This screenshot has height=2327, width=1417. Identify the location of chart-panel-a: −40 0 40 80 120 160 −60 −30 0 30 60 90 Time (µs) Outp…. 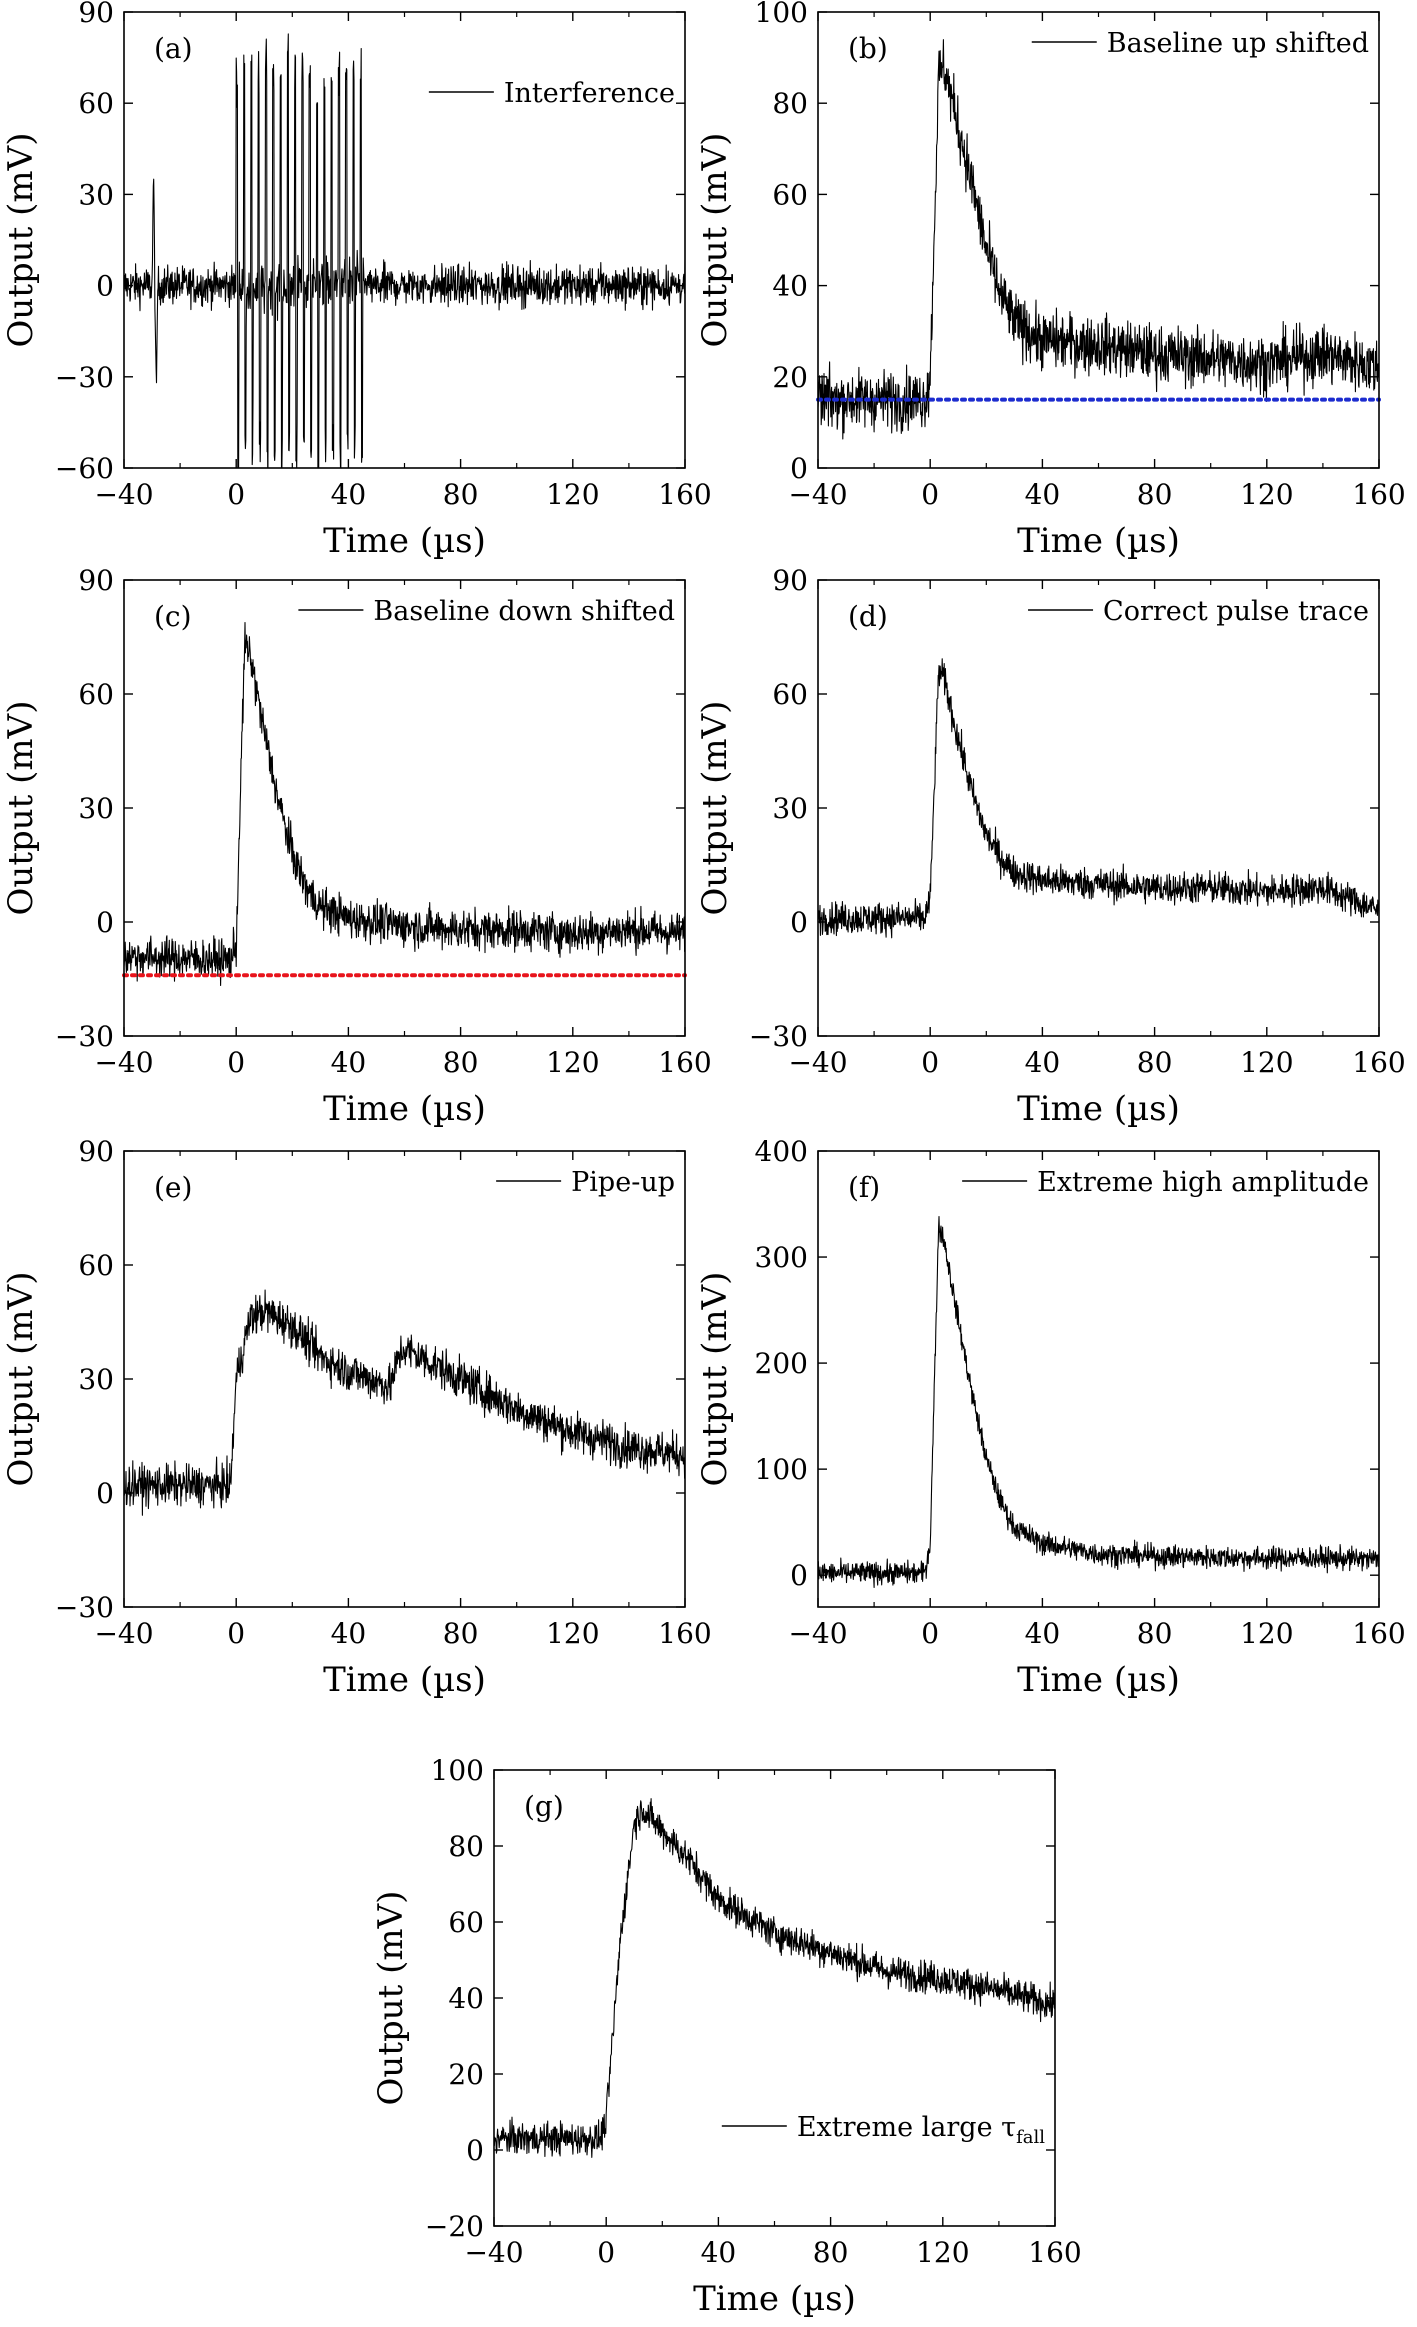
(356, 280).